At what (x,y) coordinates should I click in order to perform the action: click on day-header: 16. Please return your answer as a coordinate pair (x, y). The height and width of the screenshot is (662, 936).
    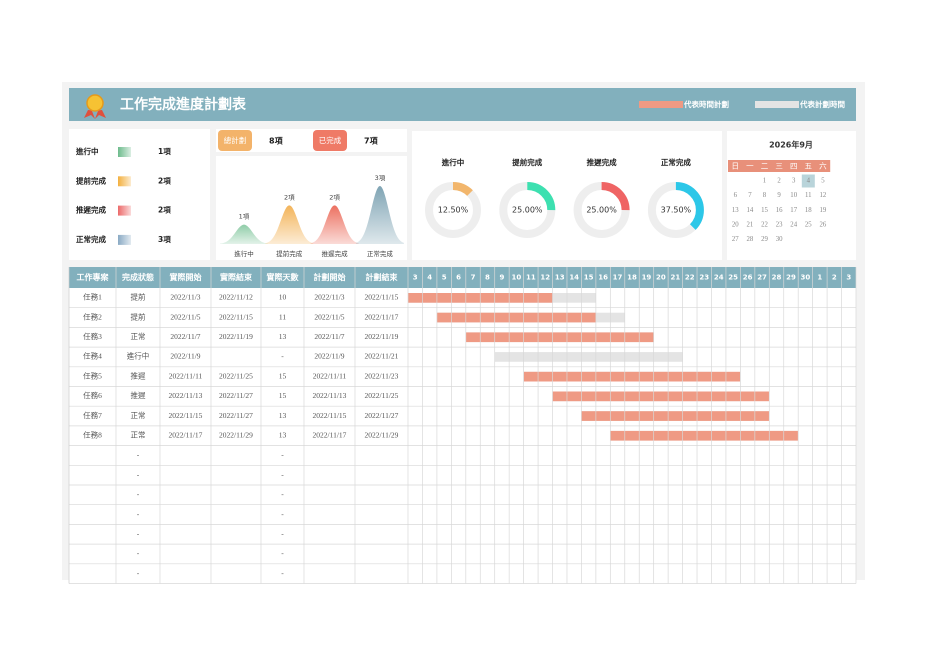
    Looking at the image, I should click on (603, 278).